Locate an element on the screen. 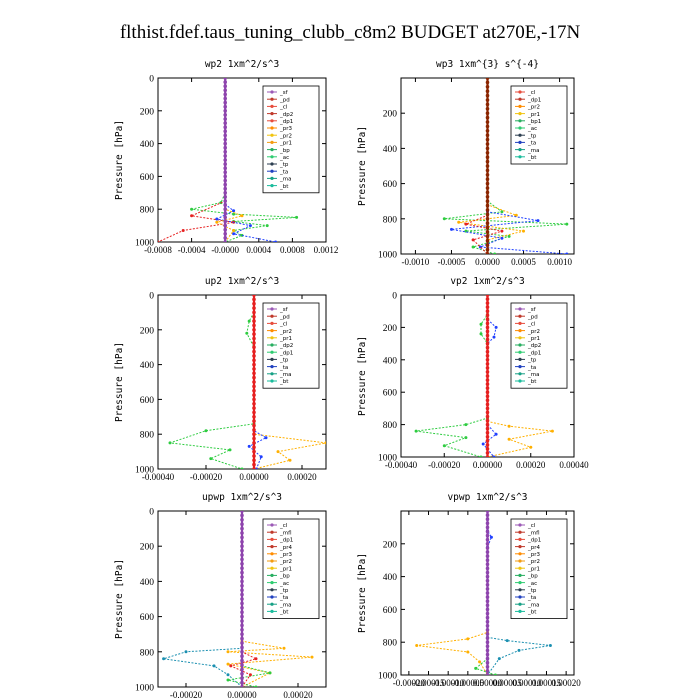  legend-label: _ac is located at coordinates (284, 584).